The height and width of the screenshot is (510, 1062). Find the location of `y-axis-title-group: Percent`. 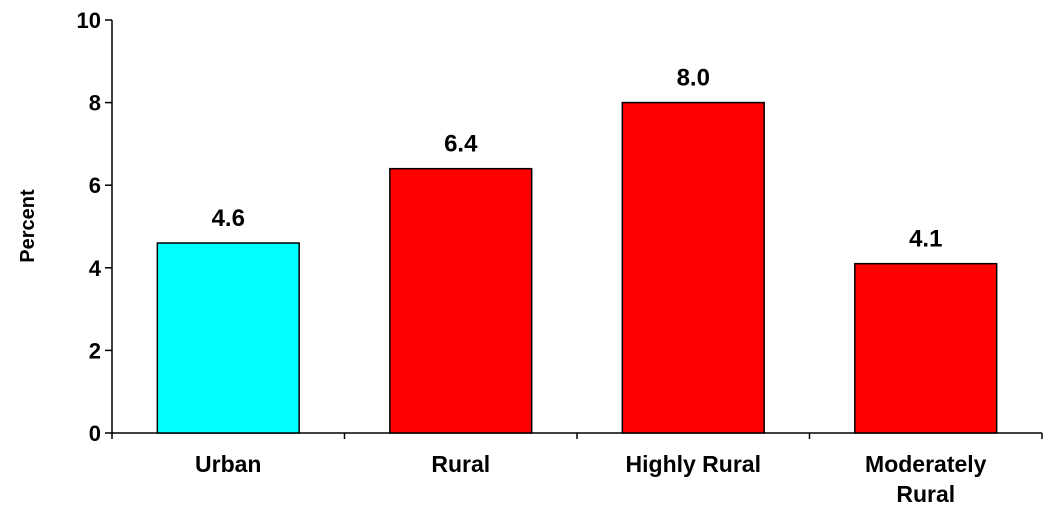

y-axis-title-group: Percent is located at coordinates (28, 226).